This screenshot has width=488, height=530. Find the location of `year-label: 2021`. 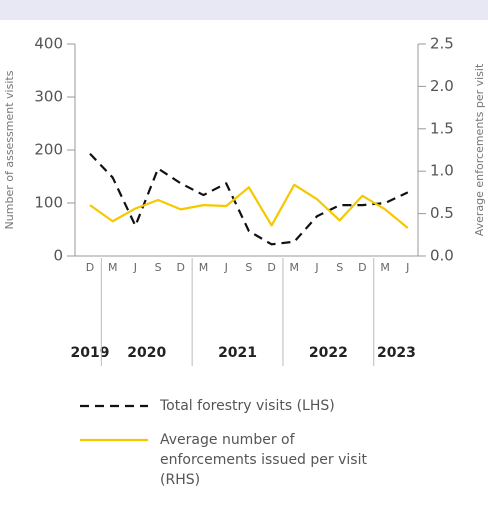

year-label: 2021 is located at coordinates (237, 353).